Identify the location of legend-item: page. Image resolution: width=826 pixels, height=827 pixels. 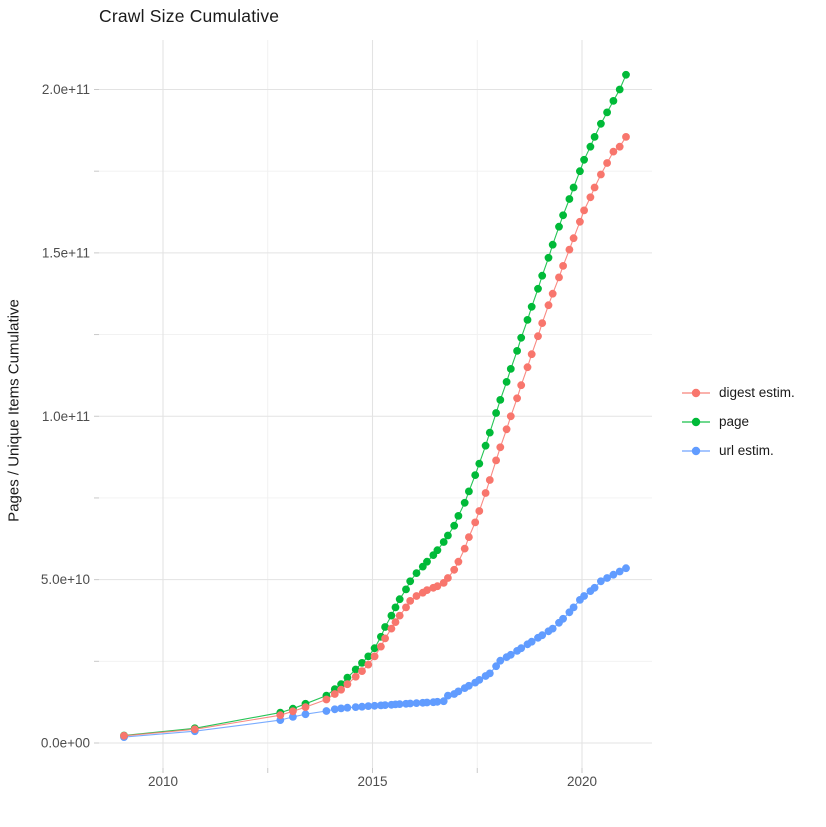
(738, 421).